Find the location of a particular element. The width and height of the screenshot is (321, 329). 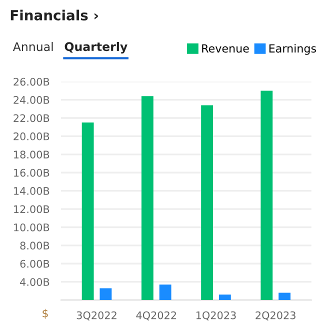

x-tick-label: 4Q2022 is located at coordinates (156, 315).